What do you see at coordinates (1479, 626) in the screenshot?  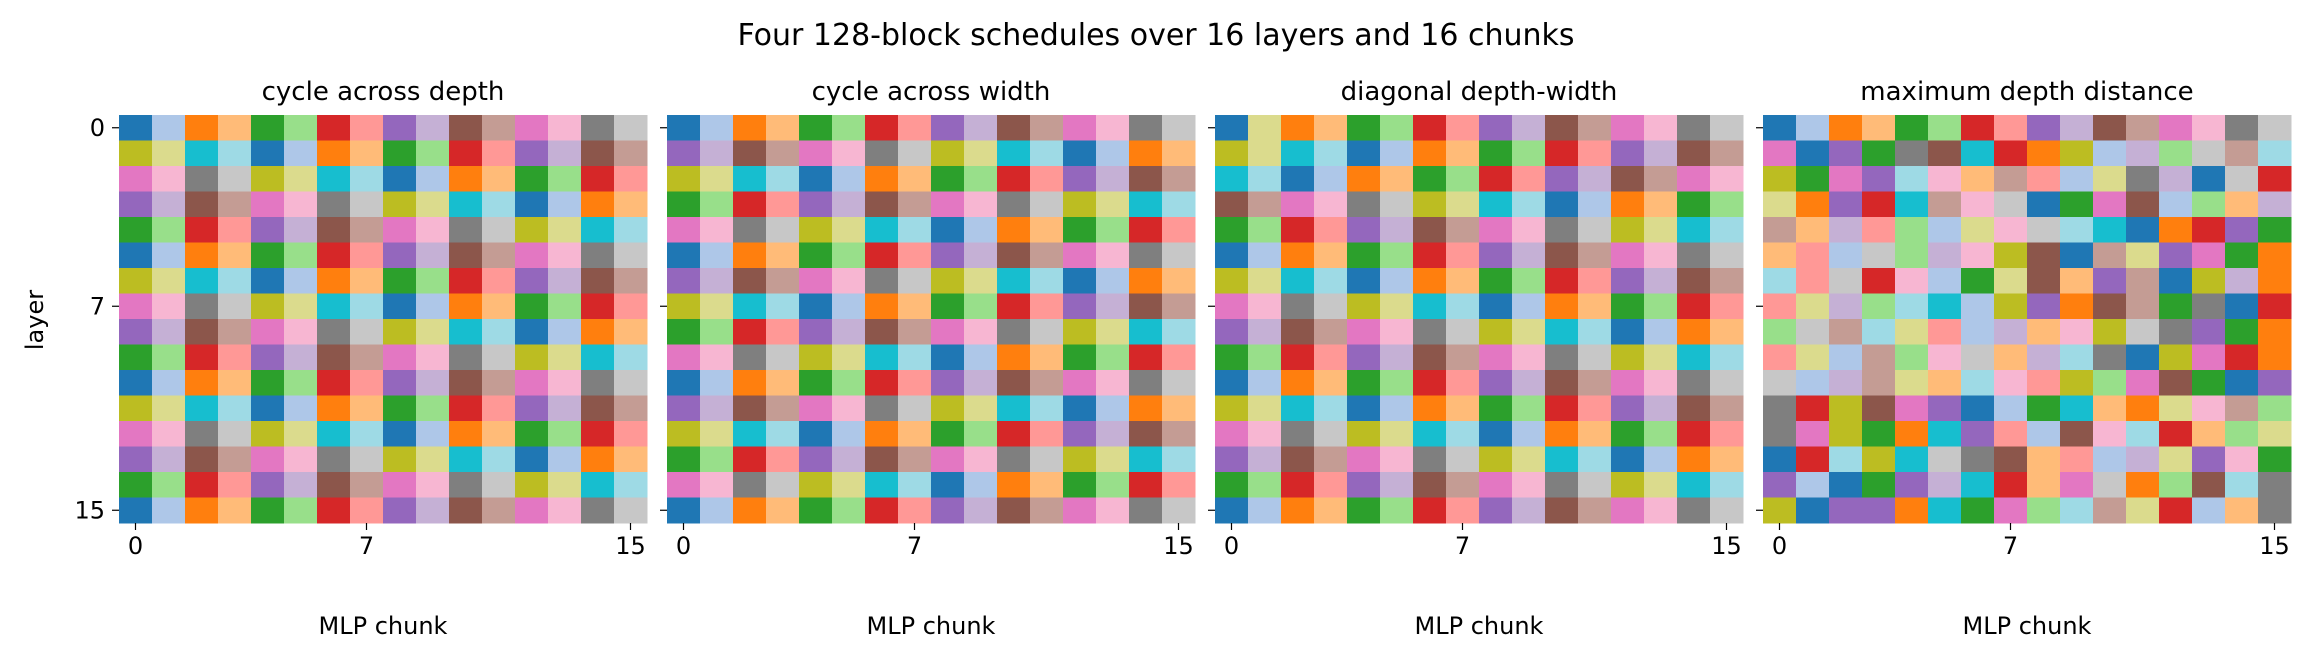 I see `x-axis-label: MLP chunk` at bounding box center [1479, 626].